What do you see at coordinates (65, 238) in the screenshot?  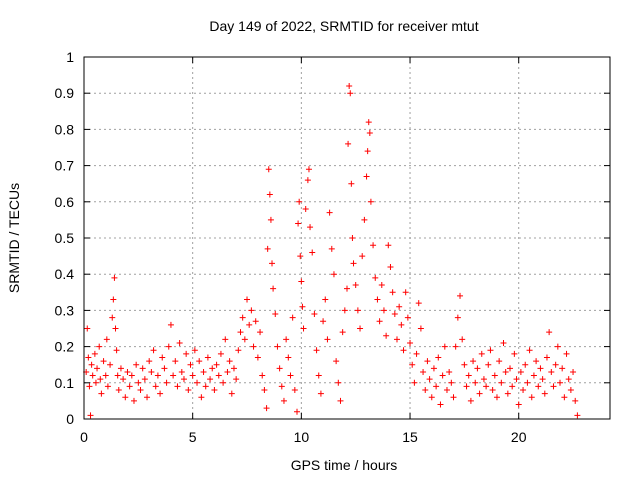 I see `y-tick-label: 0.5` at bounding box center [65, 238].